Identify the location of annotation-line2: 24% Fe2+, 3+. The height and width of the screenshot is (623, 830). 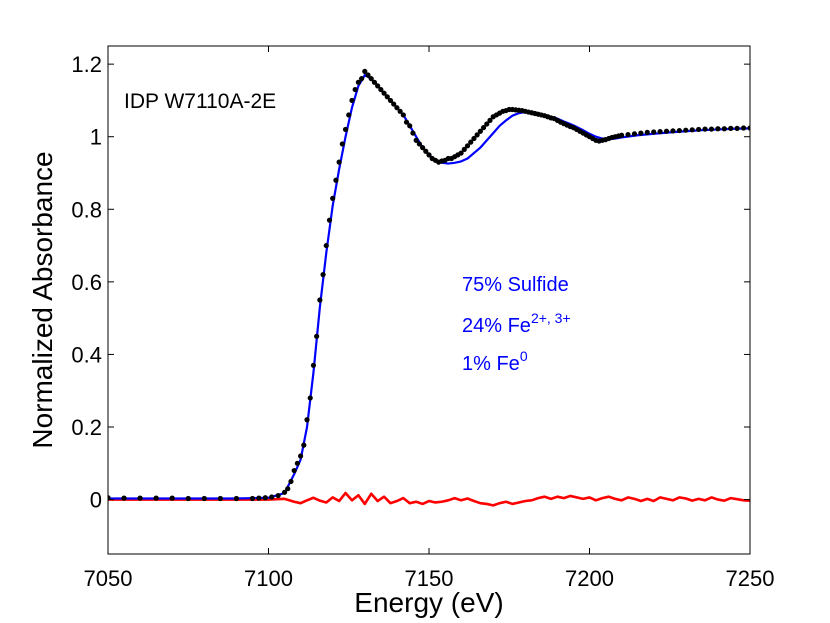
(516, 323).